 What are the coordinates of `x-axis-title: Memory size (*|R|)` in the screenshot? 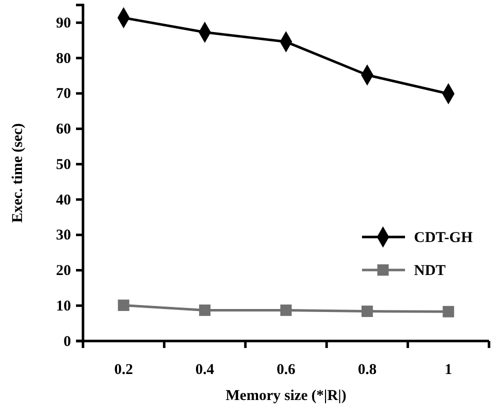 It's located at (286, 396).